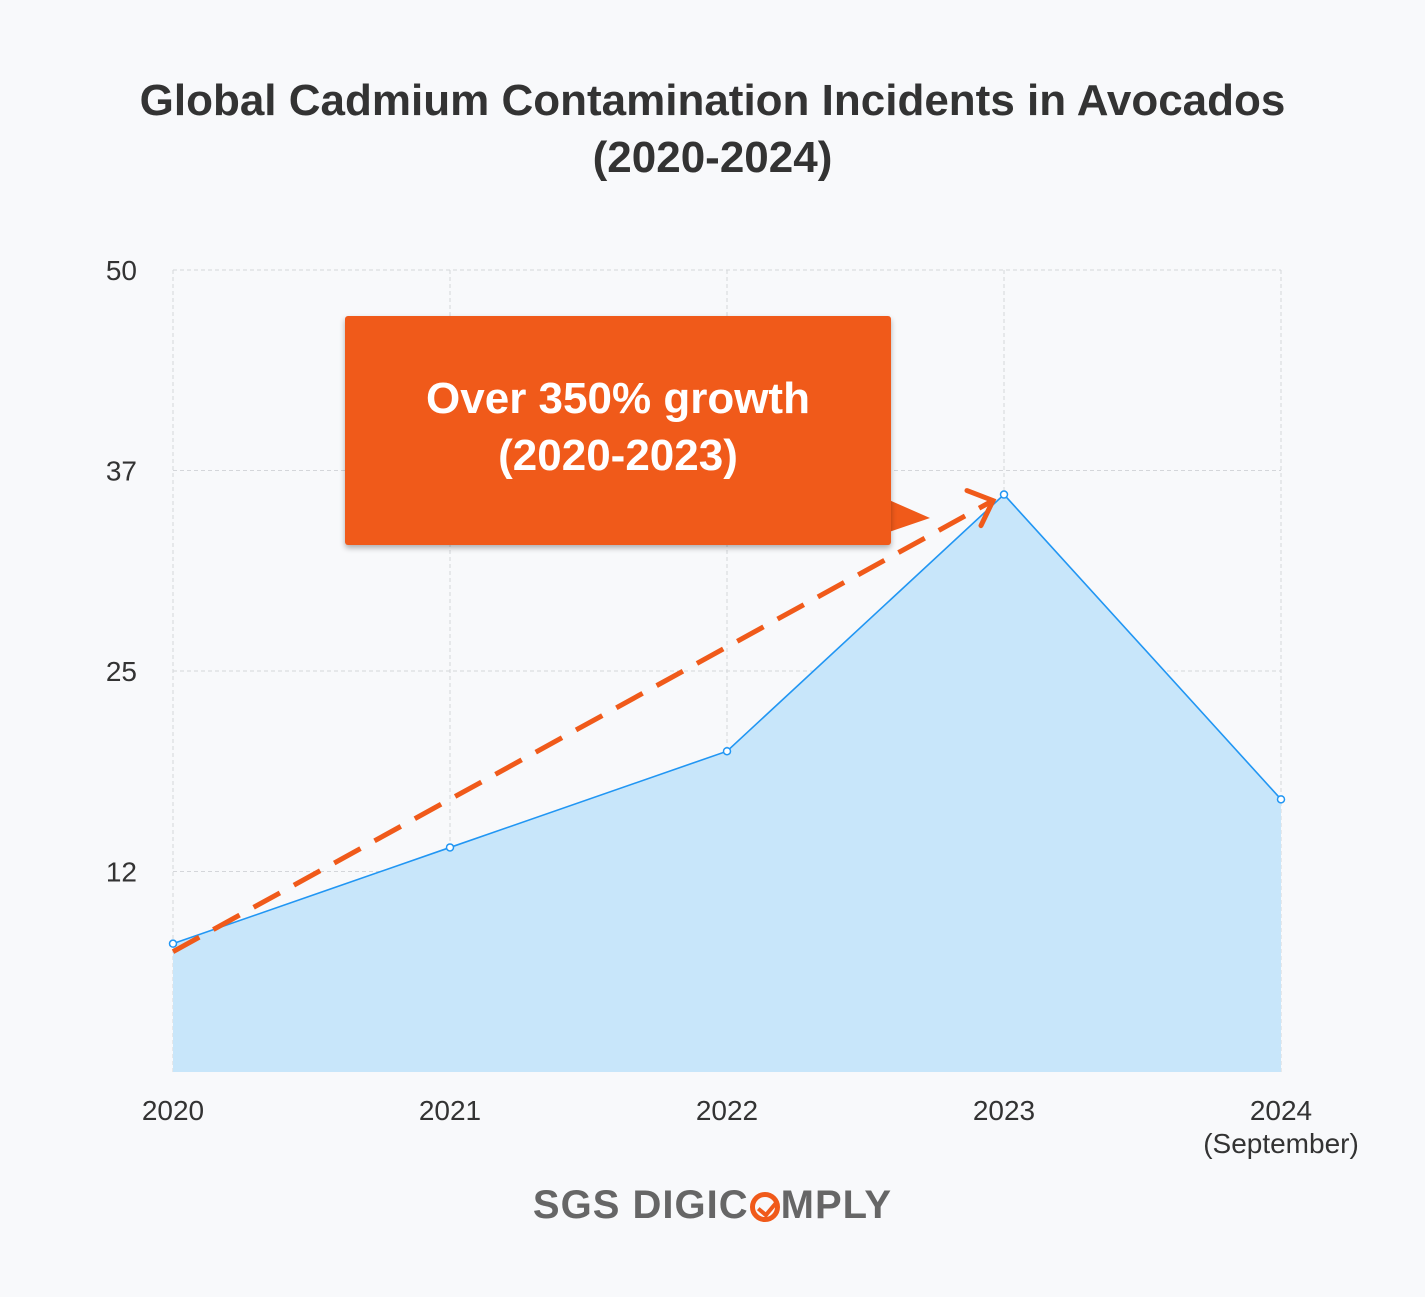 This screenshot has height=1297, width=1425. I want to click on trend-arrow-head, so click(980, 508).